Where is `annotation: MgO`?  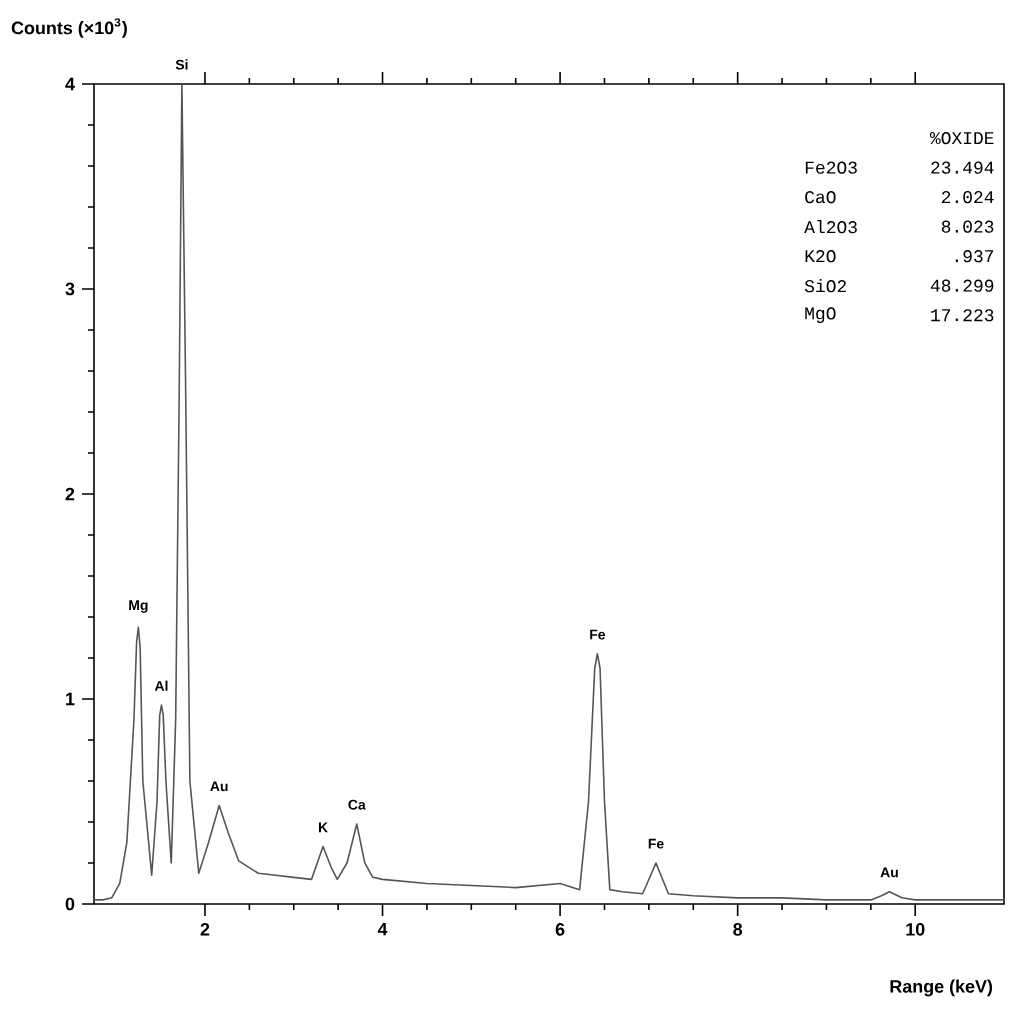 annotation: MgO is located at coordinates (820, 315).